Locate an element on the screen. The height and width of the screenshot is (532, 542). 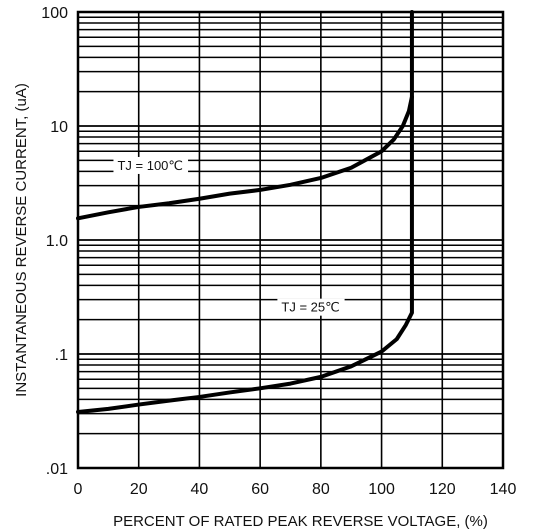
x-tick-label: 140 is located at coordinates (503, 489).